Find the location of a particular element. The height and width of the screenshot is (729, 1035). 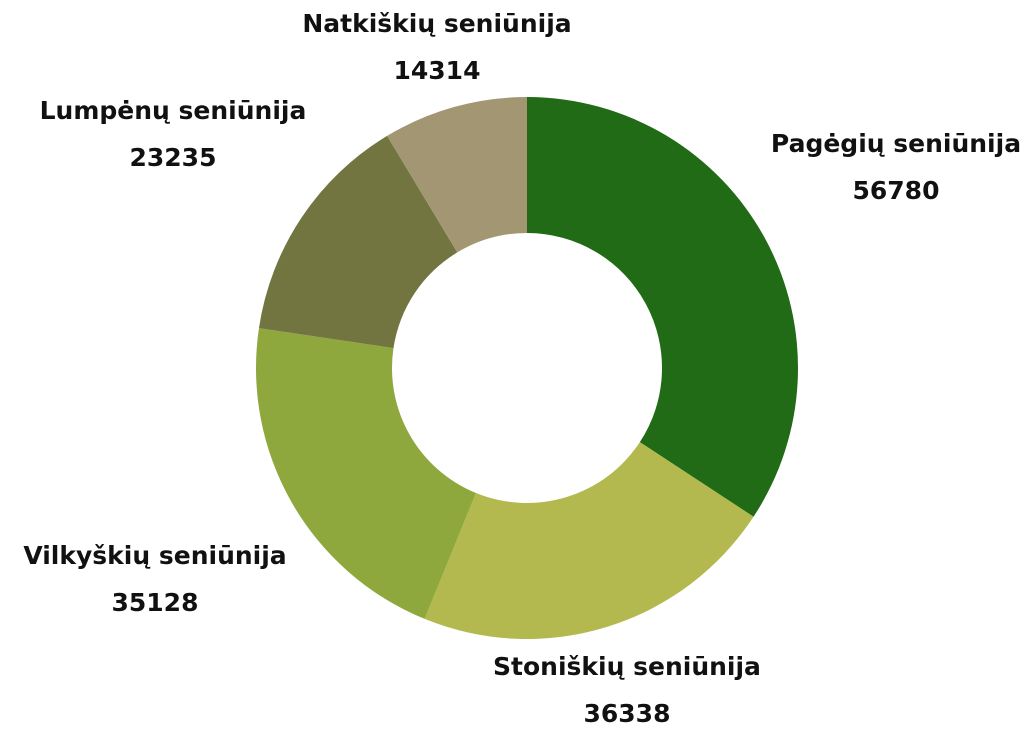

slice-value: 23235 is located at coordinates (173, 157).